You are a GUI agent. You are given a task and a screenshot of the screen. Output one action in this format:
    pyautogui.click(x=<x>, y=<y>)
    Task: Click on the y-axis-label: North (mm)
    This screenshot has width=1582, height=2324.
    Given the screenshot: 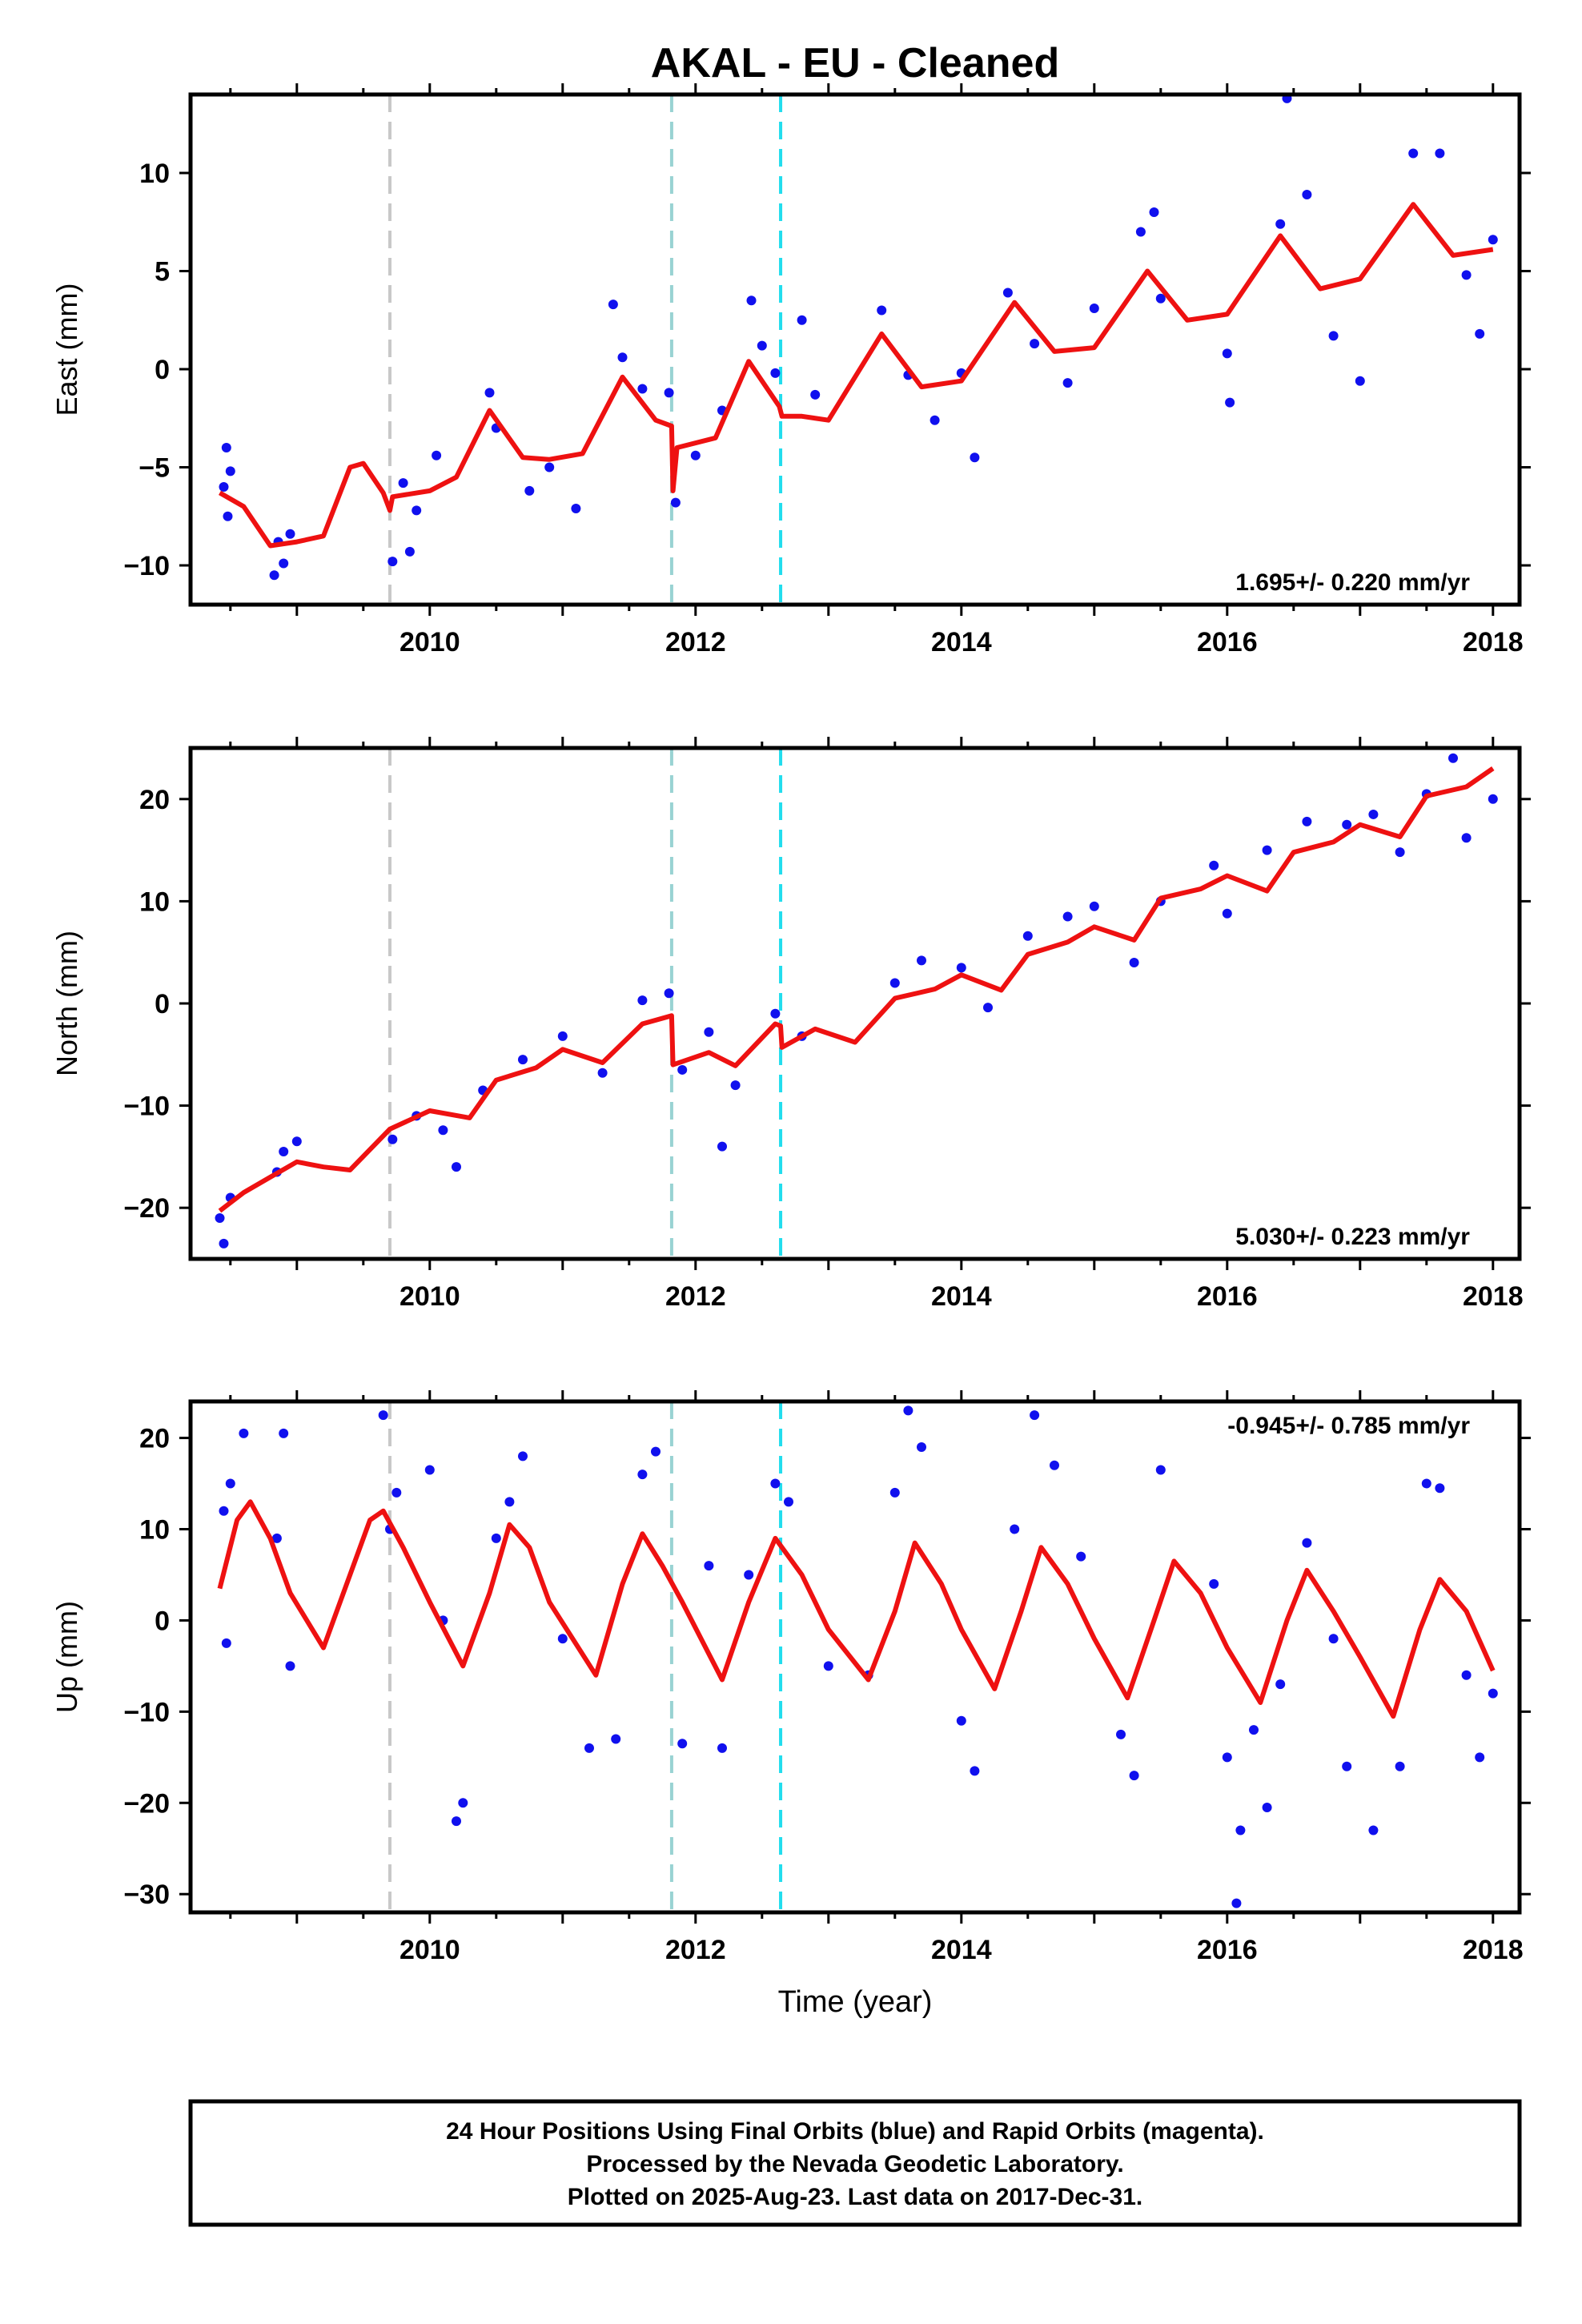 What is the action you would take?
    pyautogui.click(x=66, y=1003)
    